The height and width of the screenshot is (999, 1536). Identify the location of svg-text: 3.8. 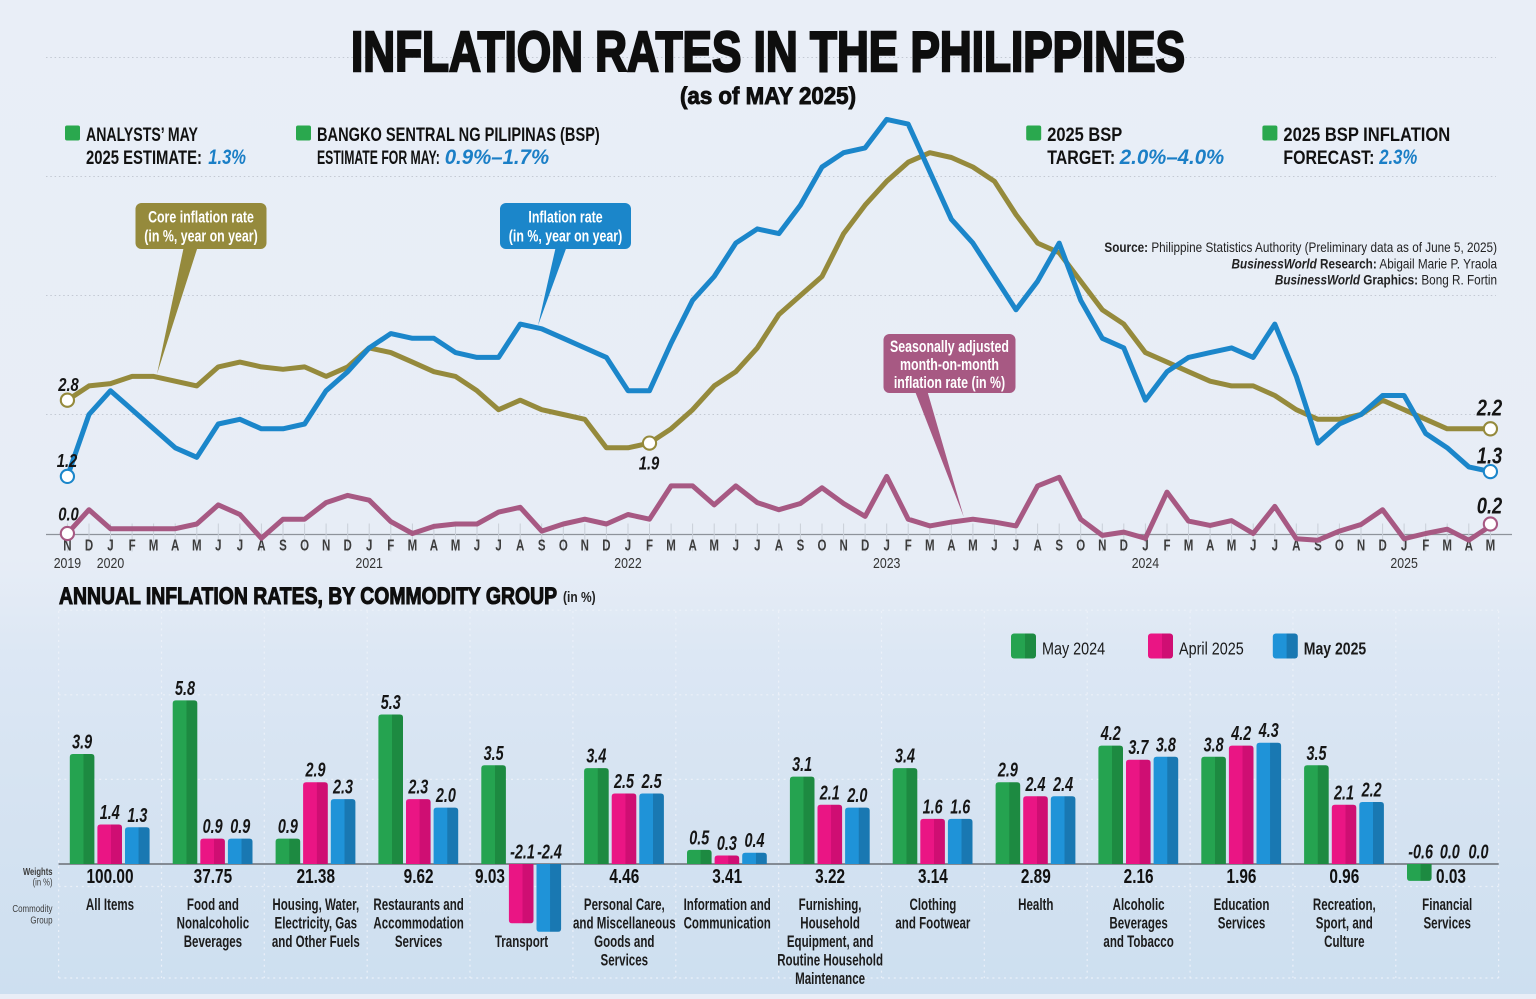
(1166, 744).